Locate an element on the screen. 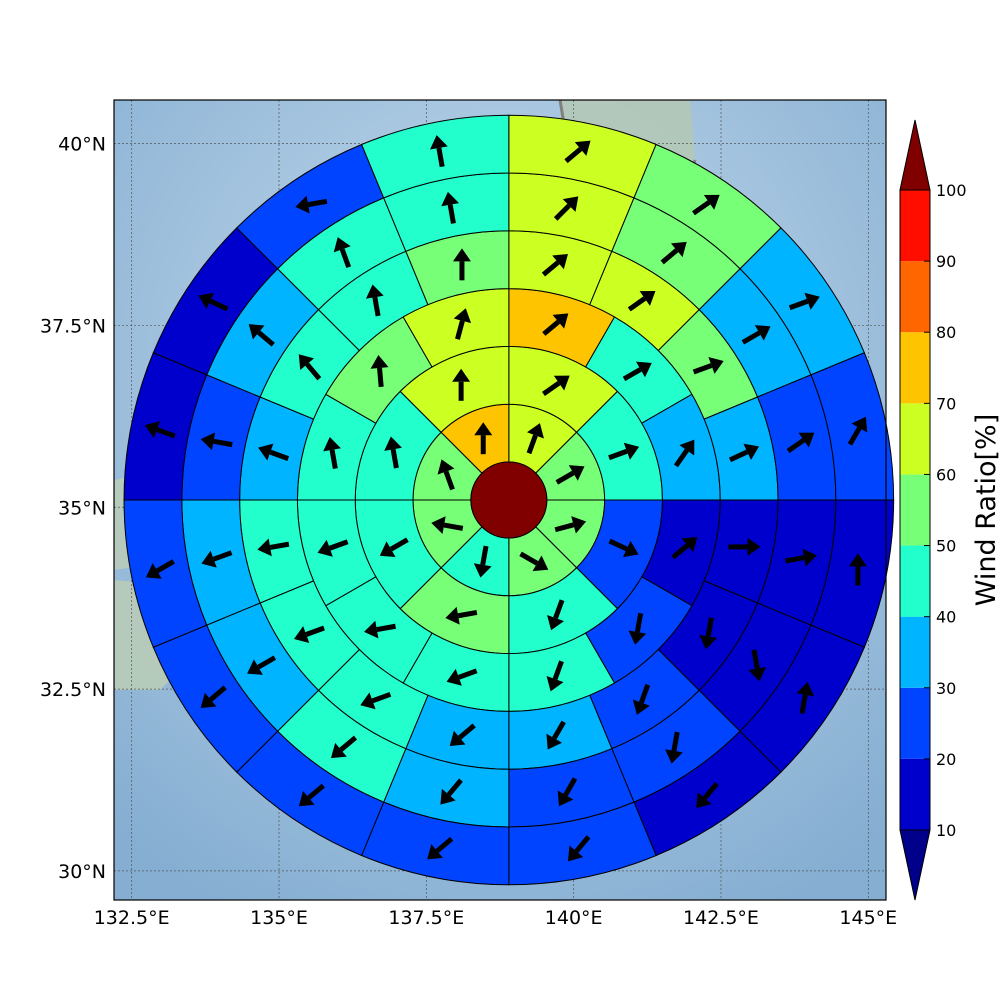  colorbar-tick-label: 40 is located at coordinates (946, 617).